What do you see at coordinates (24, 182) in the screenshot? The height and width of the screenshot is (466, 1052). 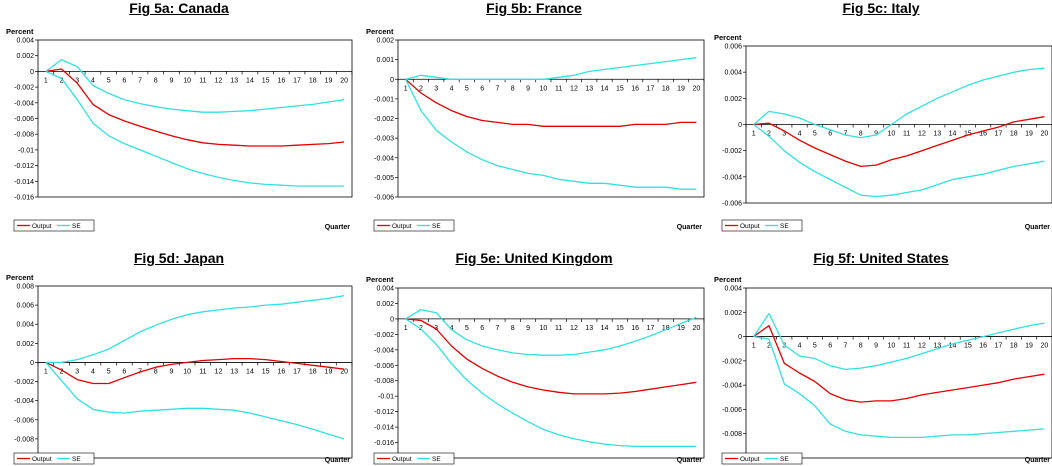 I see `y-tick-label: -0.014` at bounding box center [24, 182].